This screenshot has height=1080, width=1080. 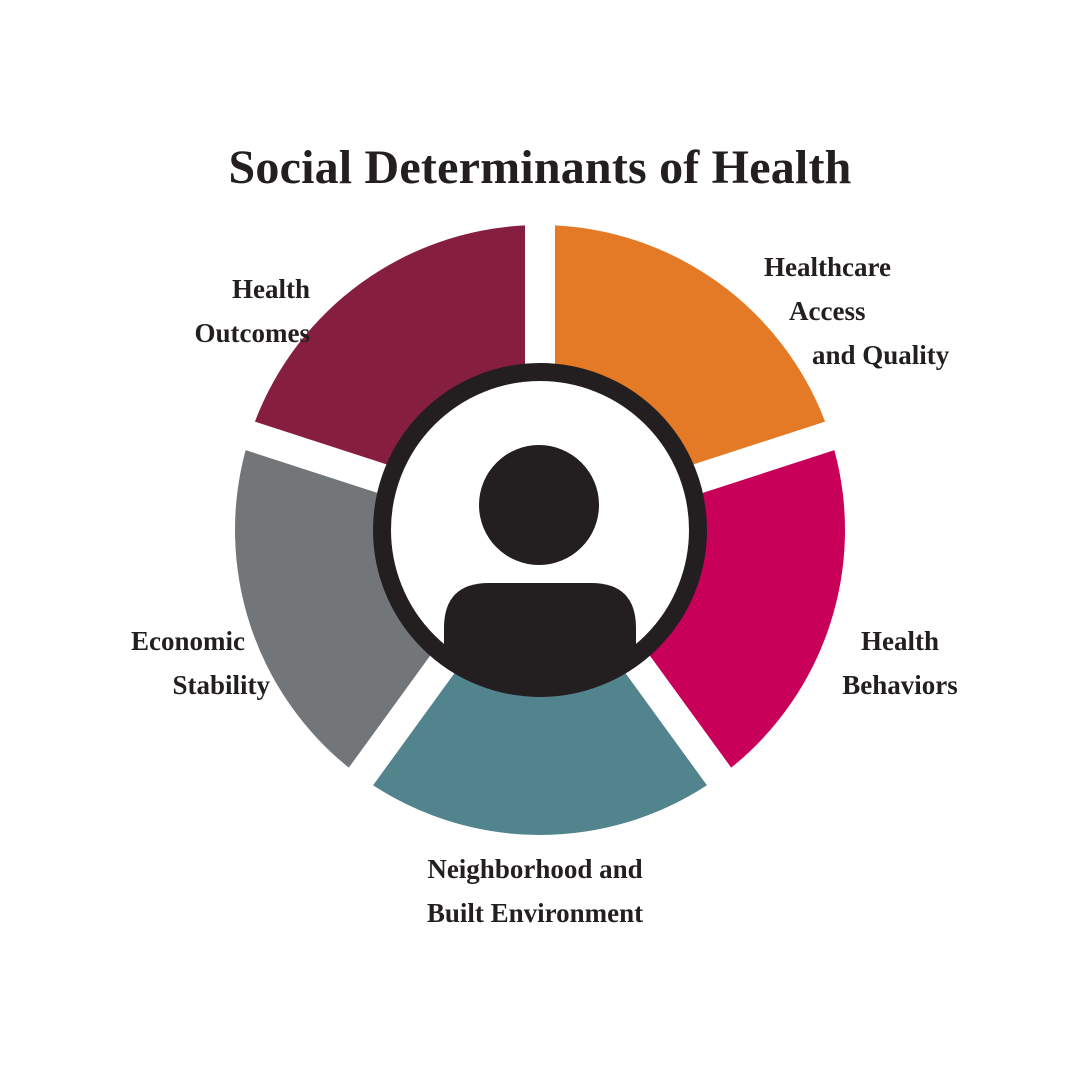 I want to click on person-body, so click(x=540, y=636).